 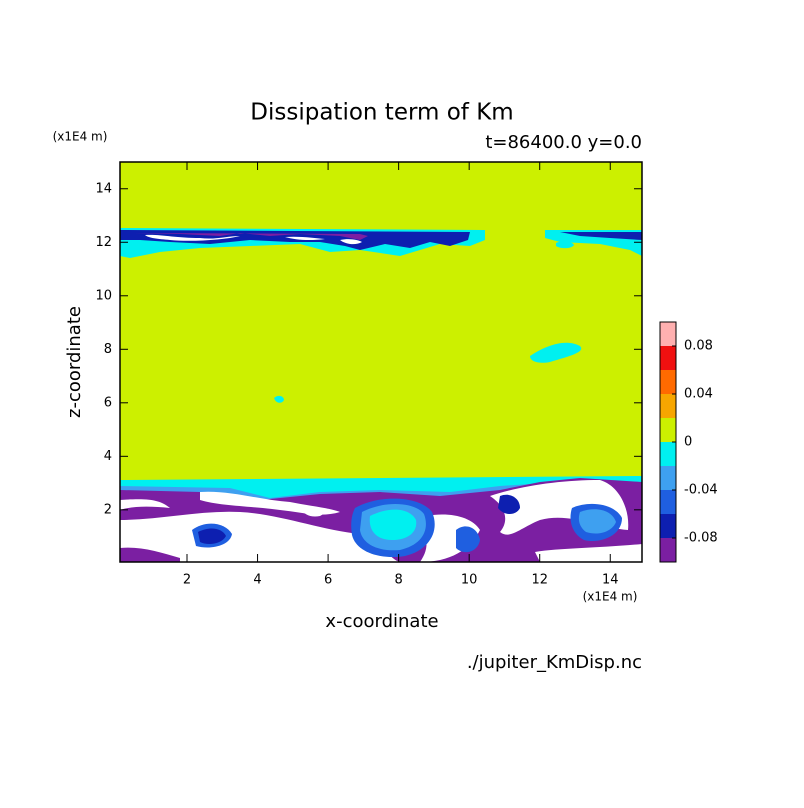 What do you see at coordinates (108, 456) in the screenshot?
I see `y-tick-label: 4` at bounding box center [108, 456].